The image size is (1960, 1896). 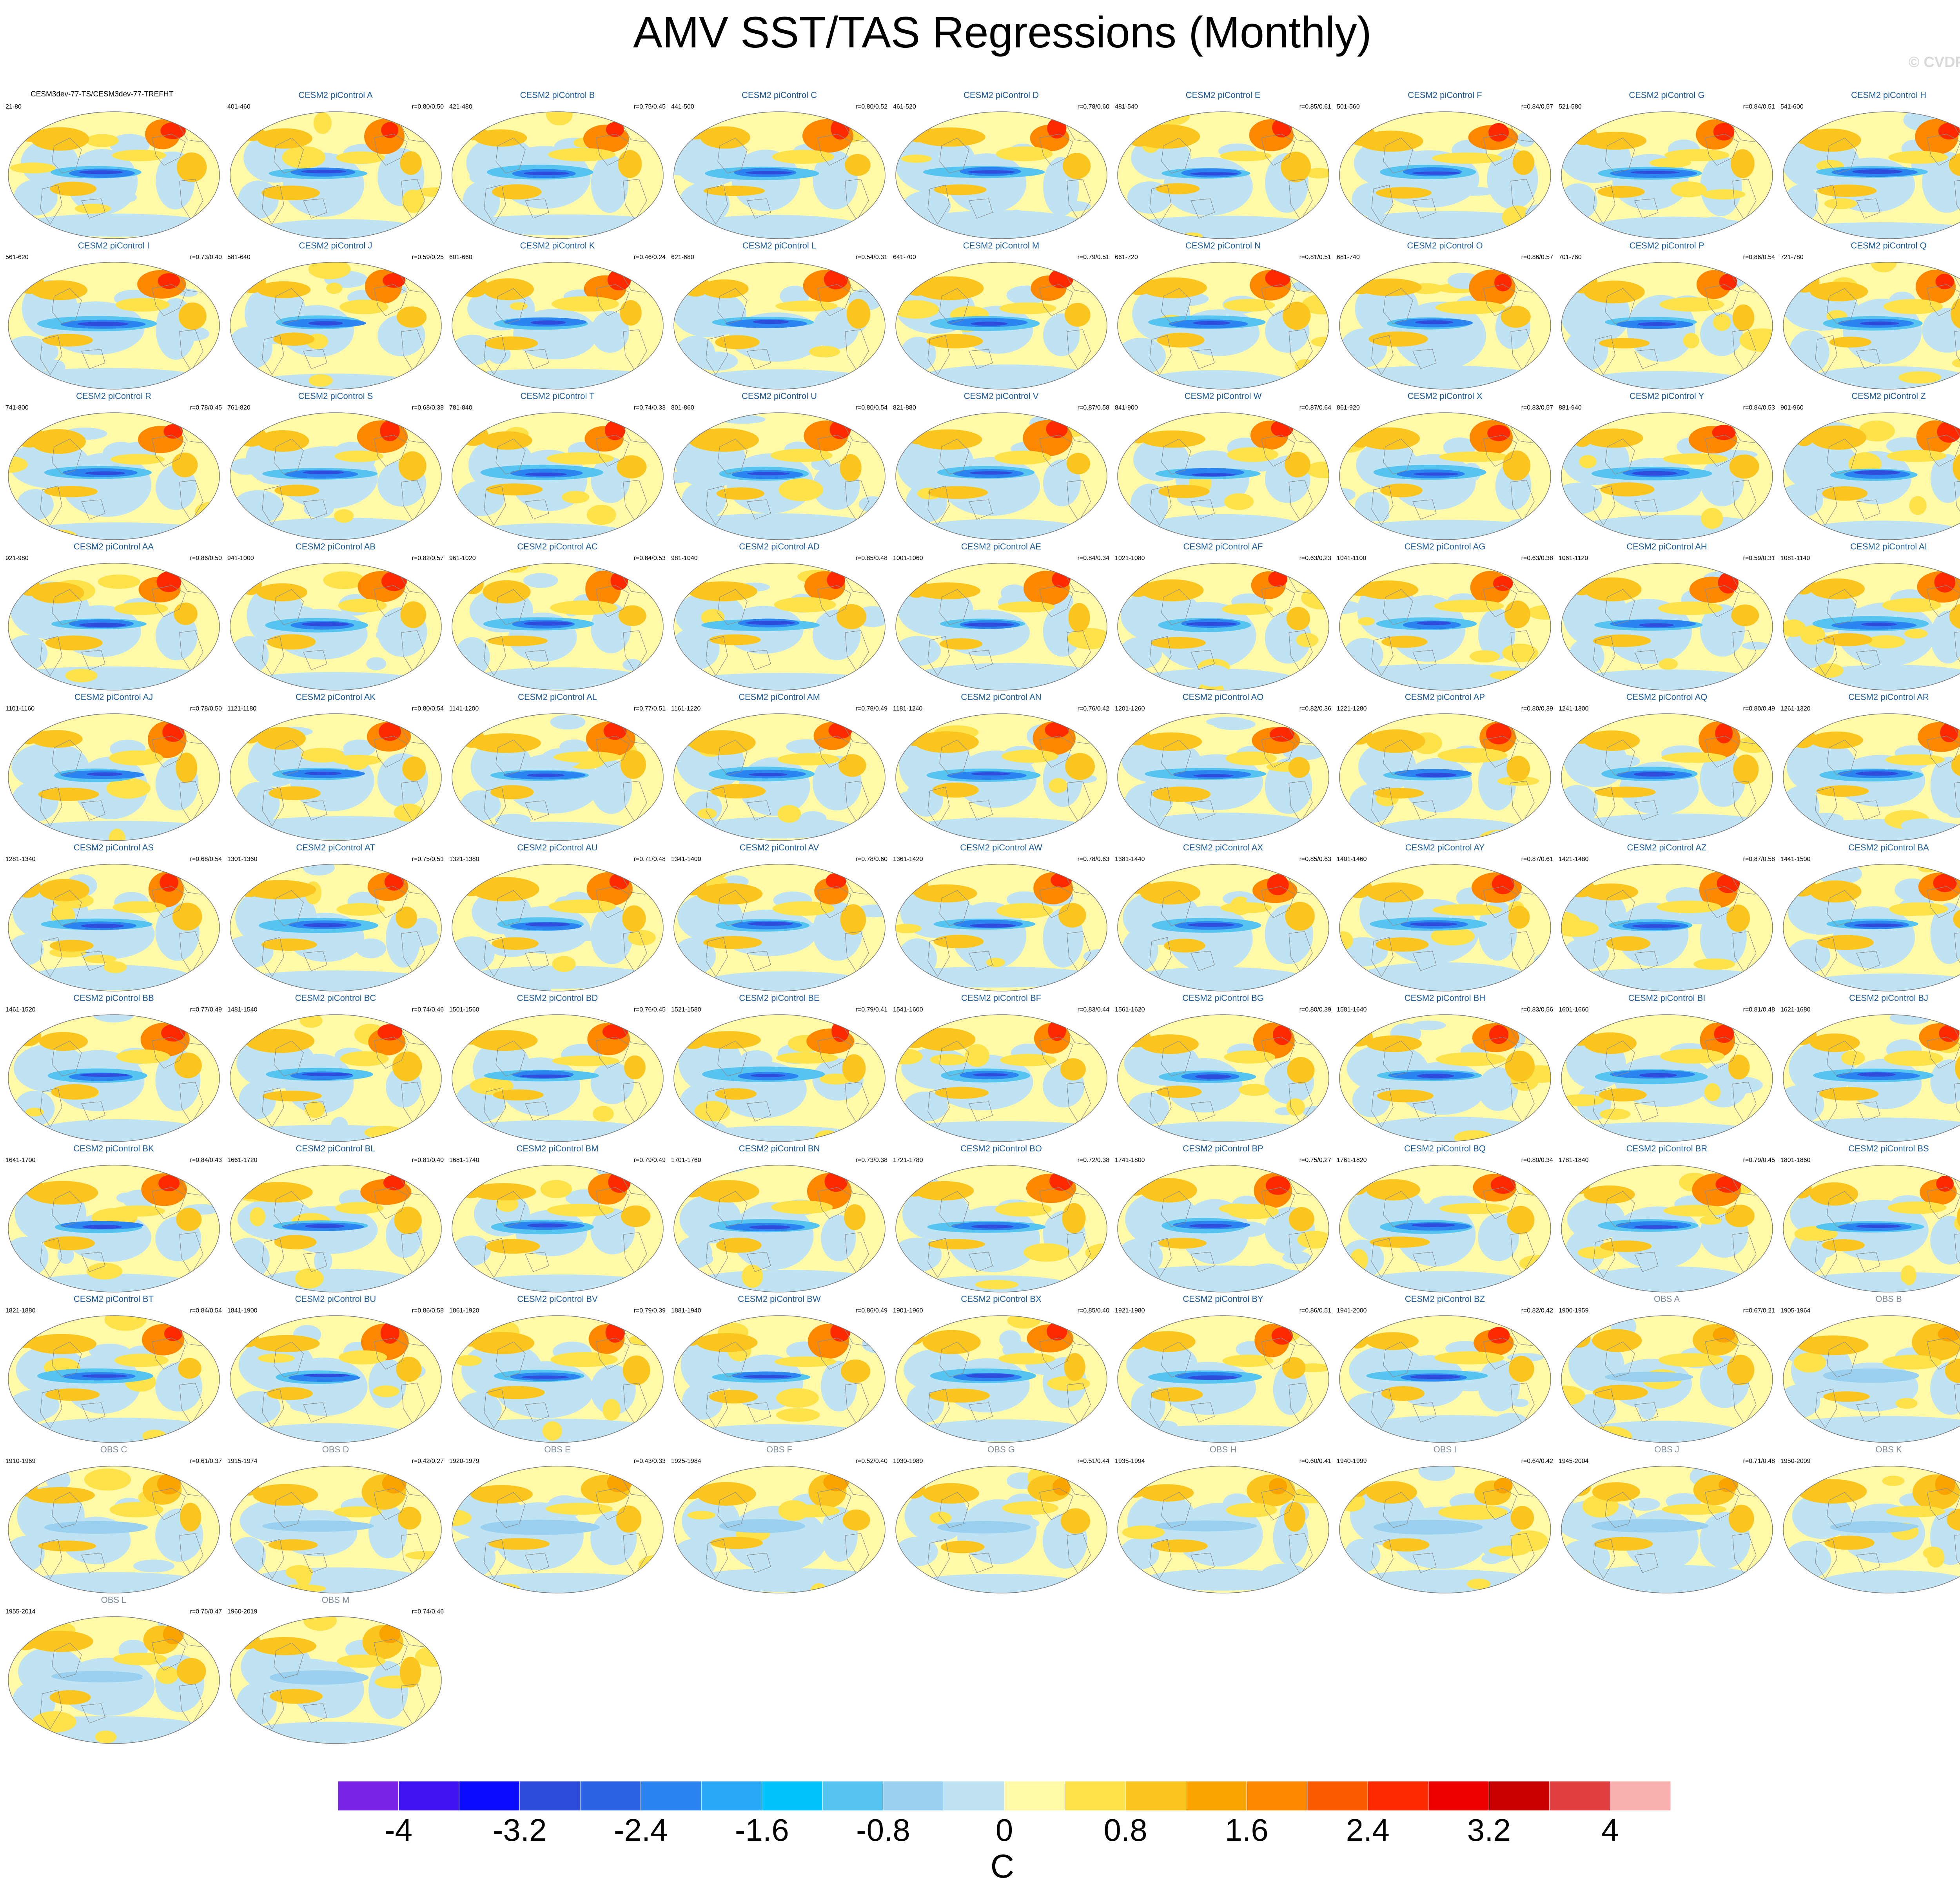 What do you see at coordinates (1889, 848) in the screenshot?
I see `panel-title: CESM2 piControl BA` at bounding box center [1889, 848].